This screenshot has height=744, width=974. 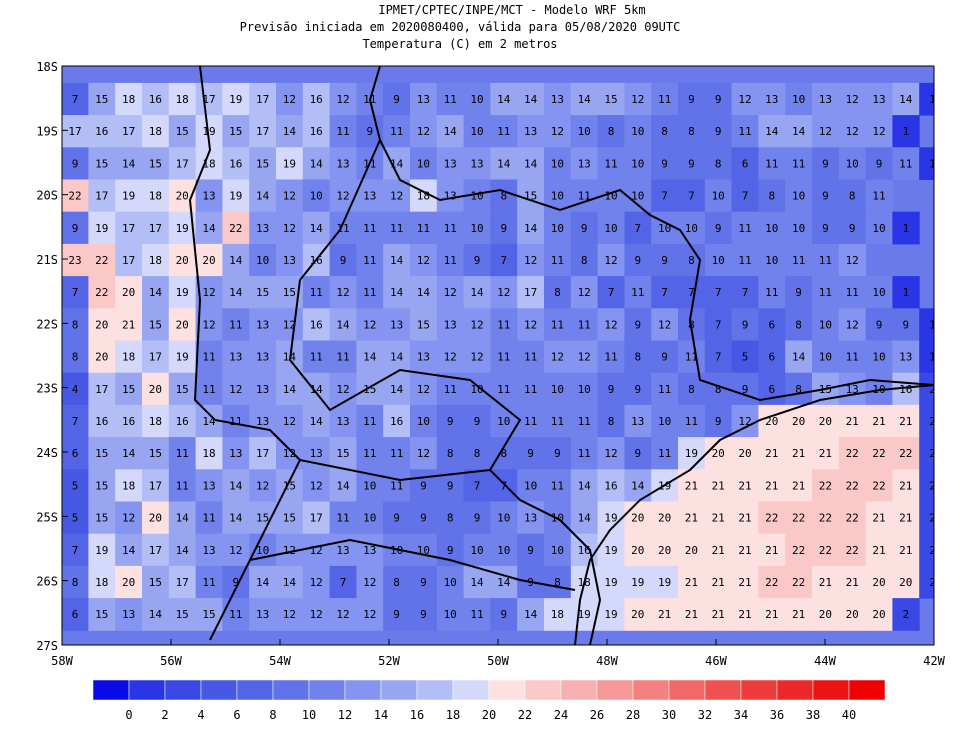 What do you see at coordinates (745, 163) in the screenshot?
I see `temperature-label: 6` at bounding box center [745, 163].